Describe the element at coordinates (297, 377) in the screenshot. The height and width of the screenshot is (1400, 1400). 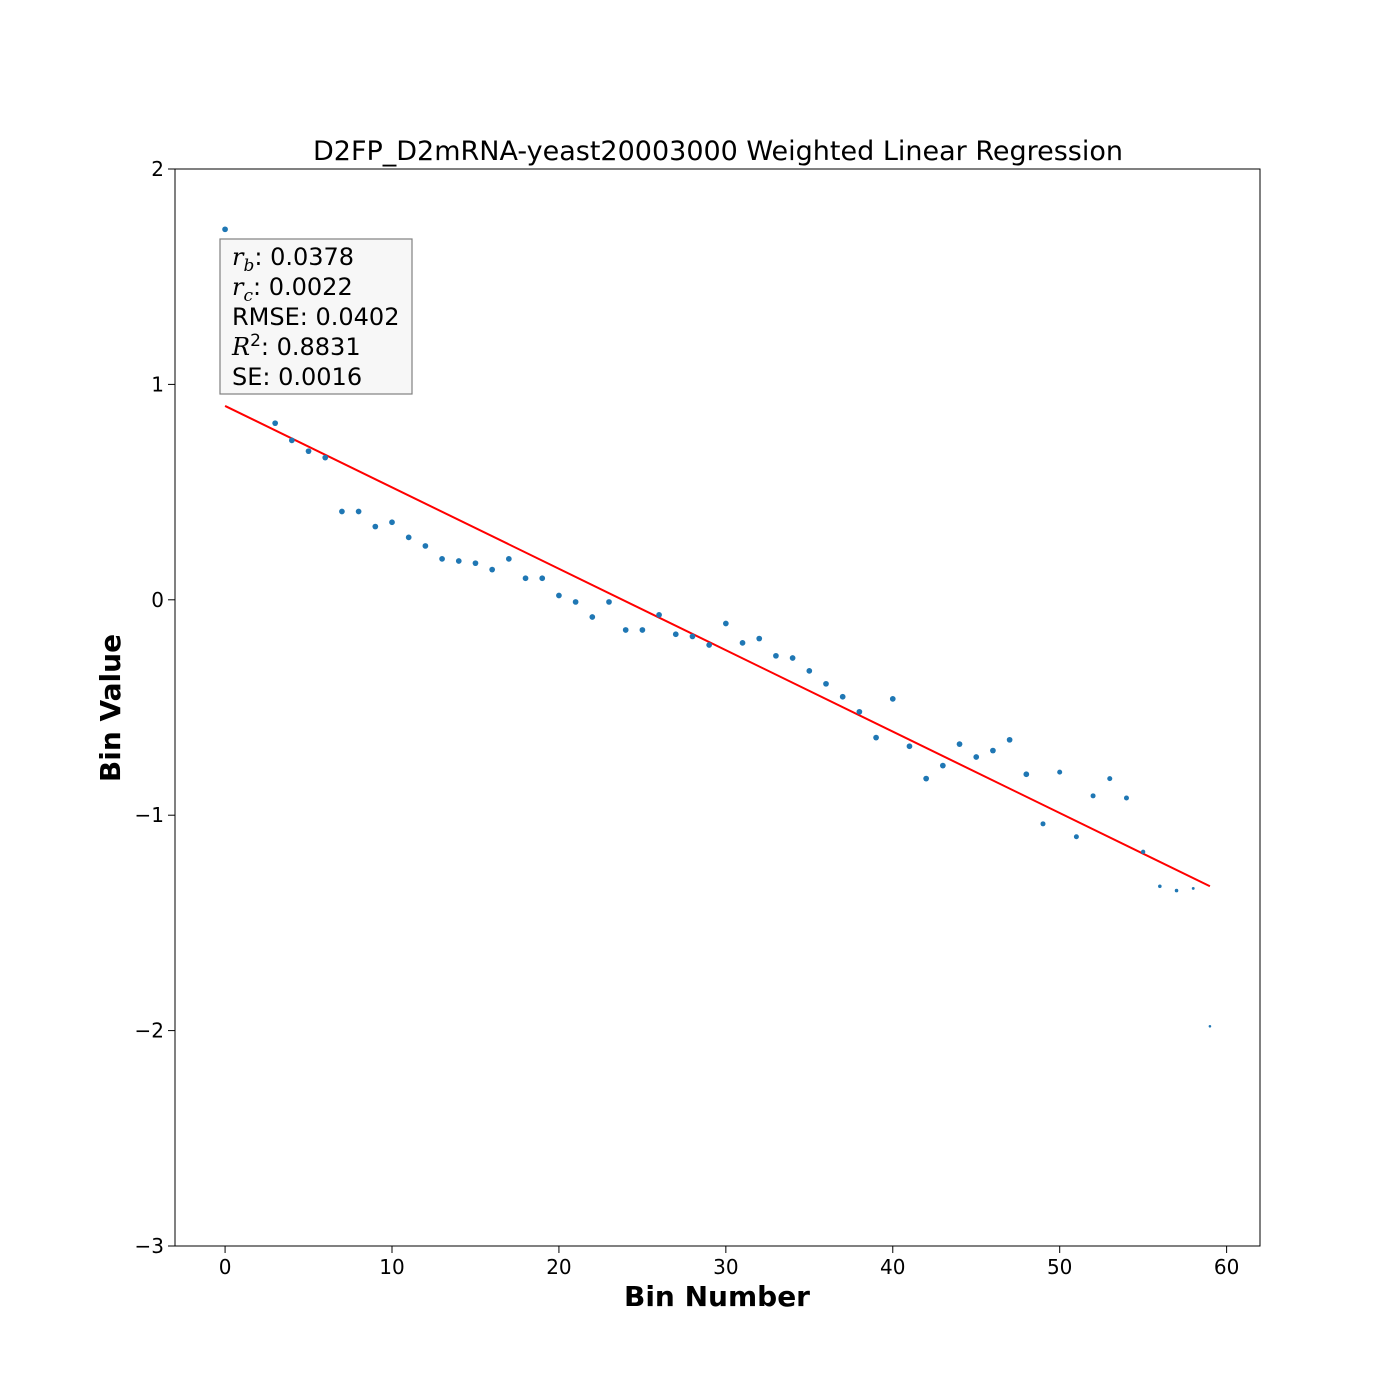
I see `stats-line: SE: 0.0016` at that location.